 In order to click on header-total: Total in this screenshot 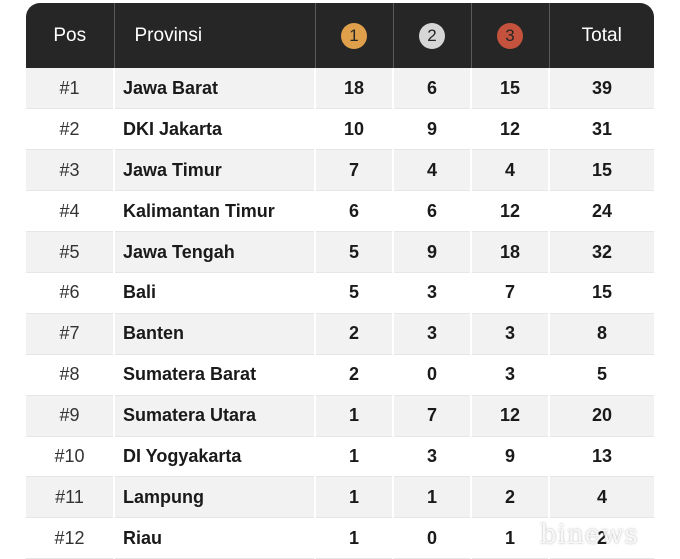, I will do `click(601, 35)`.